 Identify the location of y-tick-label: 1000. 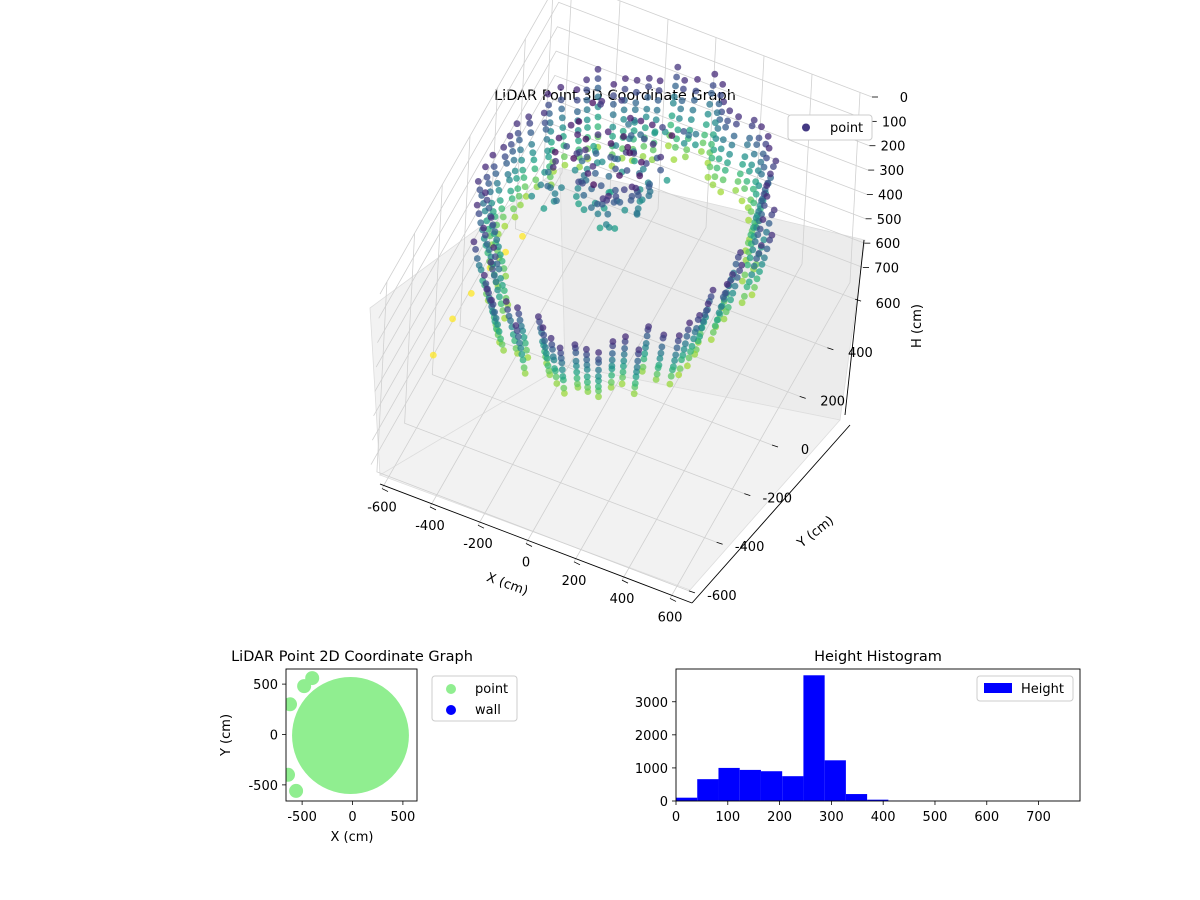
(651, 769).